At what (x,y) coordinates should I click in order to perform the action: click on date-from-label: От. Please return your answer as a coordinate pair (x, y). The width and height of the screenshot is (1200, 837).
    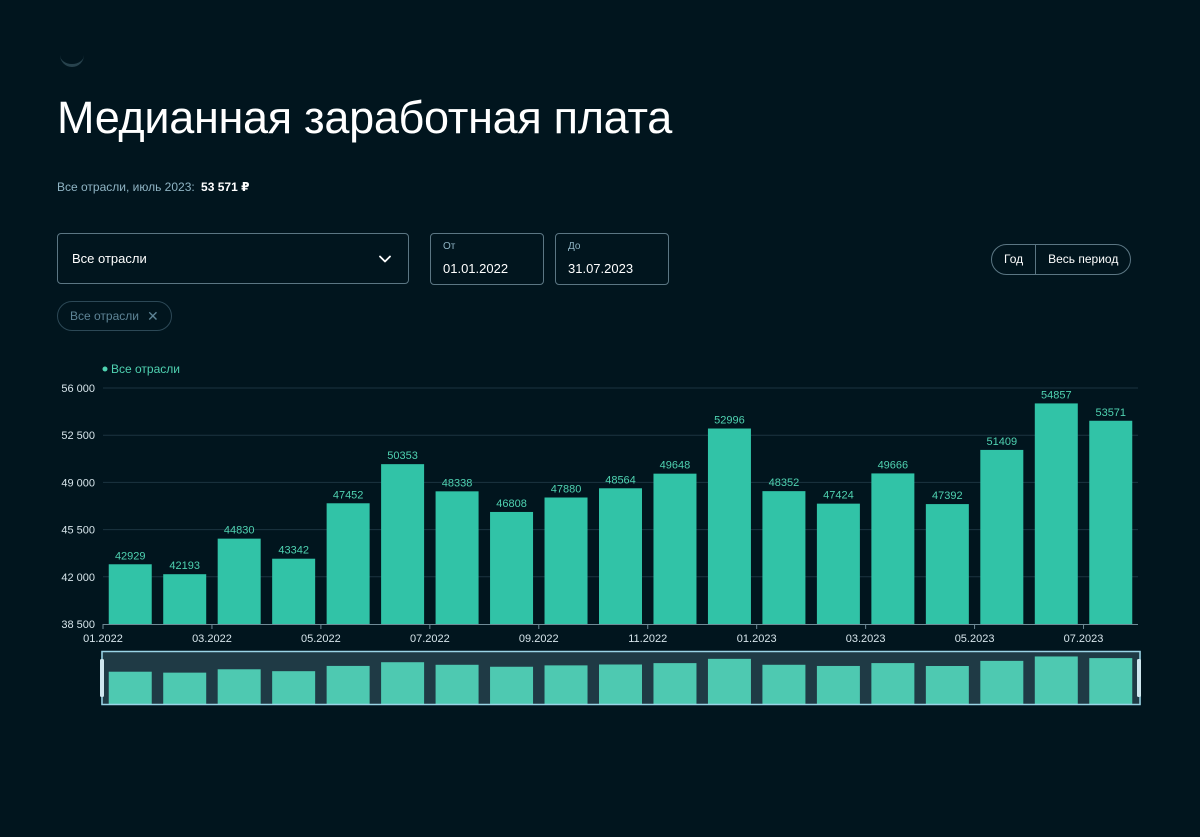
    Looking at the image, I should click on (449, 246).